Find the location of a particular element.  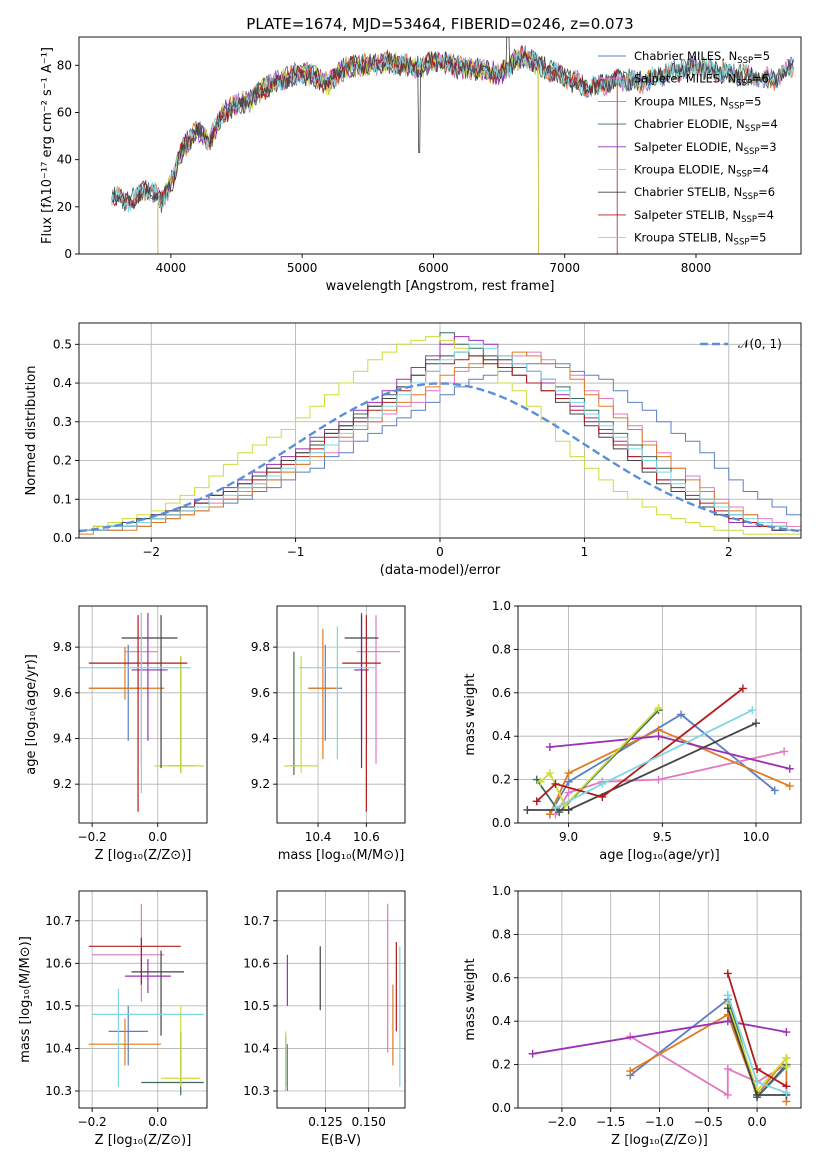

y-axis-label: mass [log₁₀(M/M⊙)] is located at coordinates (25, 999).